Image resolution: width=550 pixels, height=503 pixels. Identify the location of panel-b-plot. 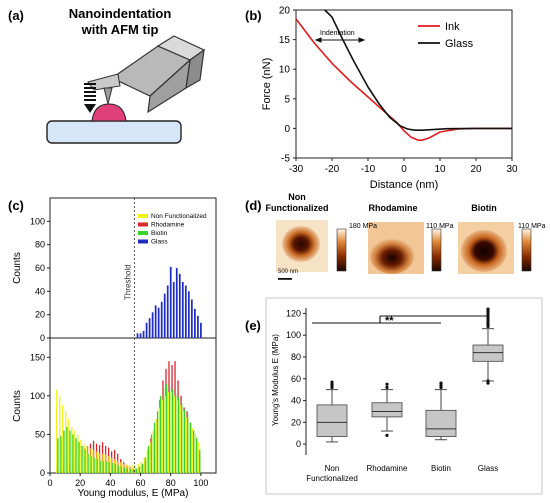
(403, 75).